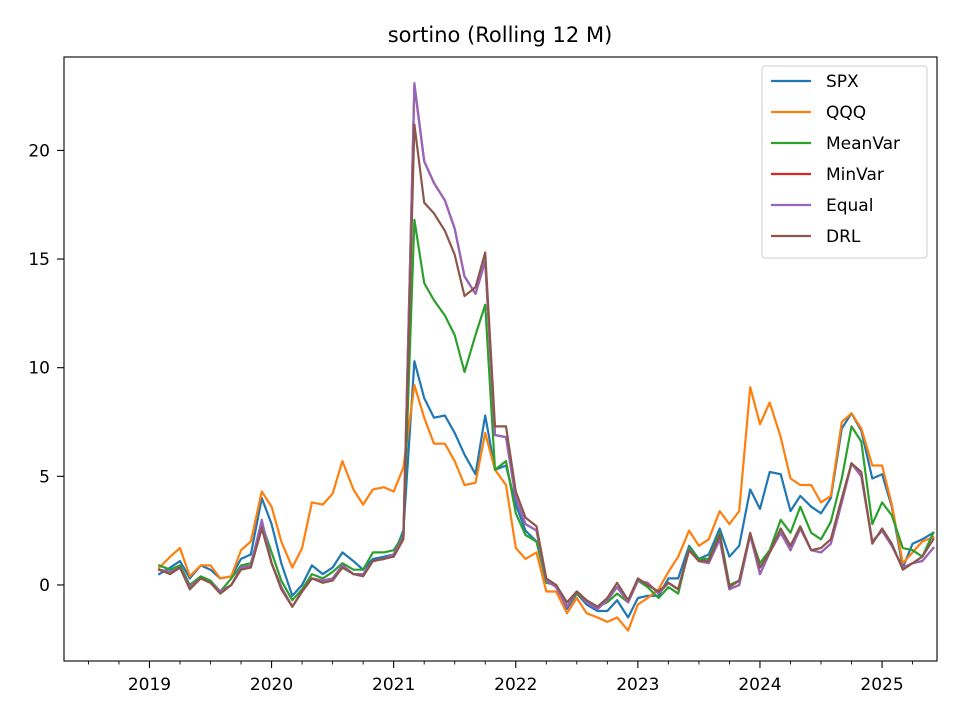  What do you see at coordinates (637, 685) in the screenshot?
I see `x-tick-label: 2023` at bounding box center [637, 685].